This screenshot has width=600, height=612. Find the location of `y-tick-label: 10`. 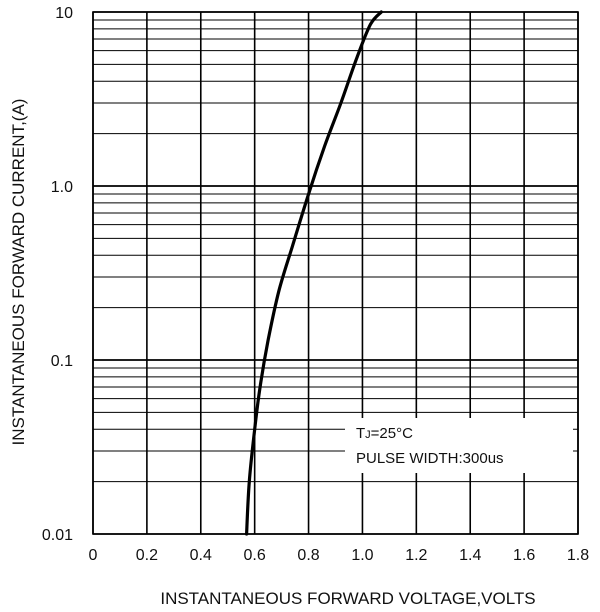

y-tick-label: 10 is located at coordinates (64, 13).